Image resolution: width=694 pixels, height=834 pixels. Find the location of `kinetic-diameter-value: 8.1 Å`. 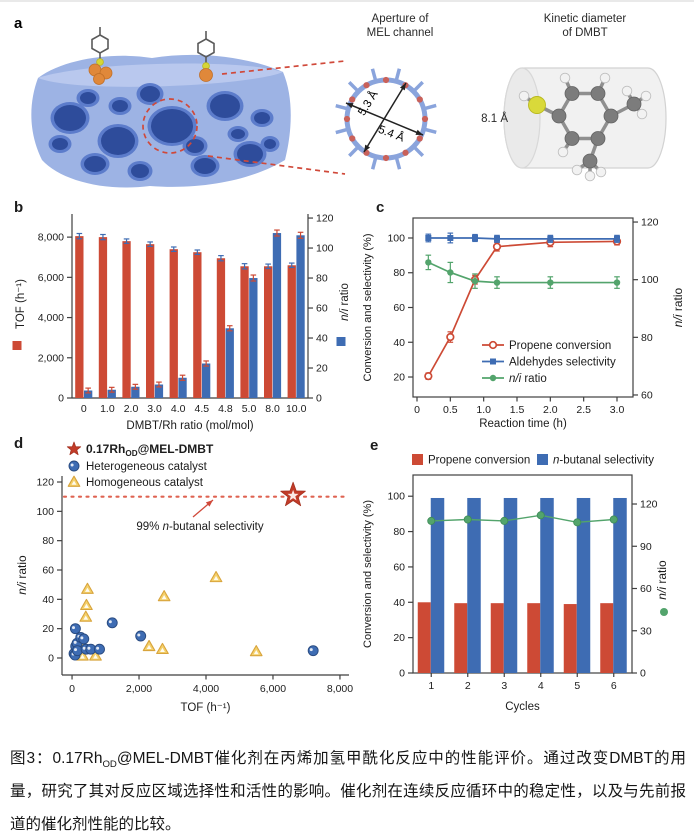

kinetic-diameter-value: 8.1 Å is located at coordinates (494, 118).